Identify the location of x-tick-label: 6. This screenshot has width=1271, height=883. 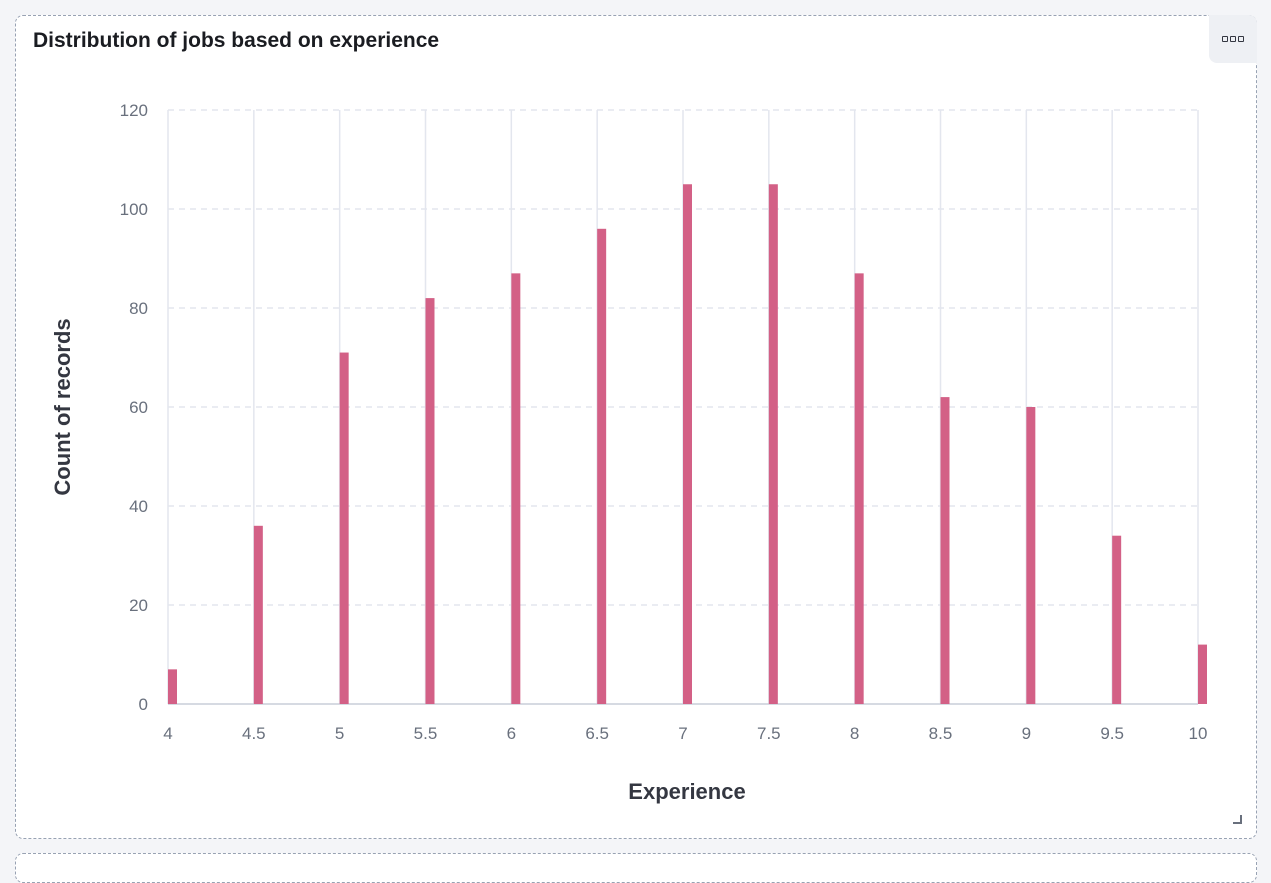
(511, 733).